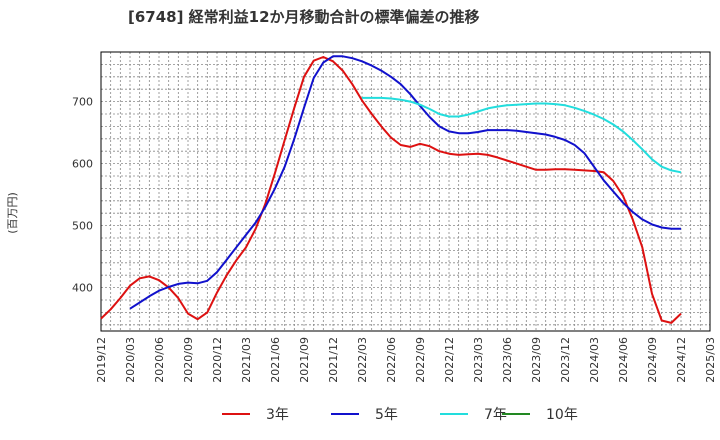 The height and width of the screenshot is (440, 720). I want to click on x-tick-label: 2022/09, so click(420, 360).